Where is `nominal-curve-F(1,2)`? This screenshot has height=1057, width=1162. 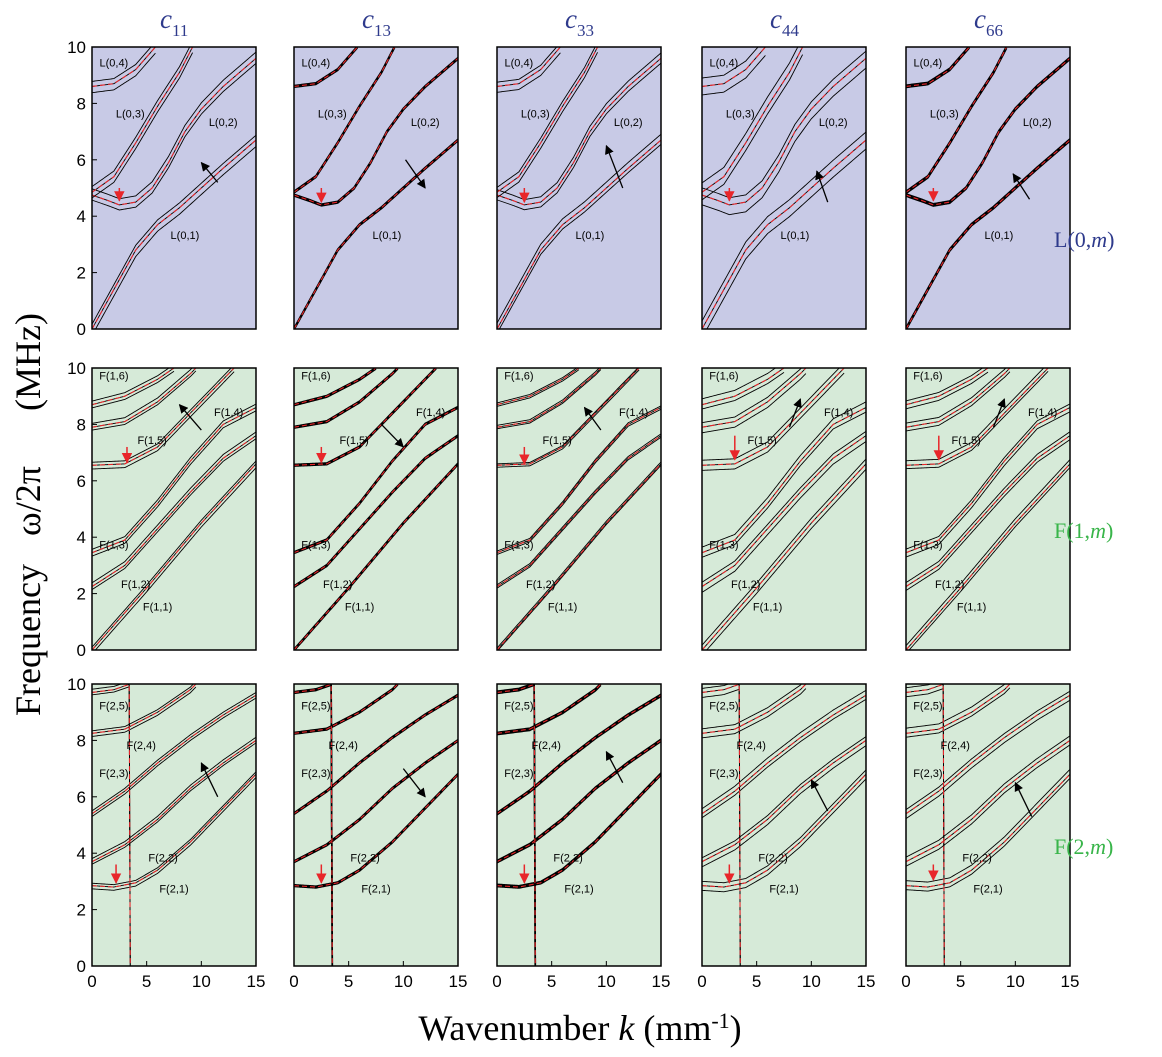 nominal-curve-F(1,2) is located at coordinates (579, 511).